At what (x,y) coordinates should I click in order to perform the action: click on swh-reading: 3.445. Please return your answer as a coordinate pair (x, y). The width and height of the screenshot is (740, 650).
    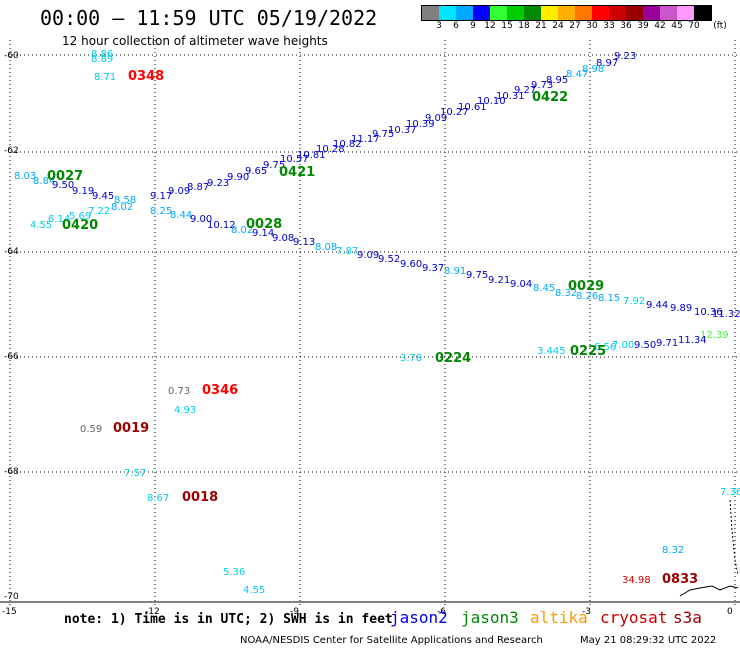
    Looking at the image, I should click on (551, 351).